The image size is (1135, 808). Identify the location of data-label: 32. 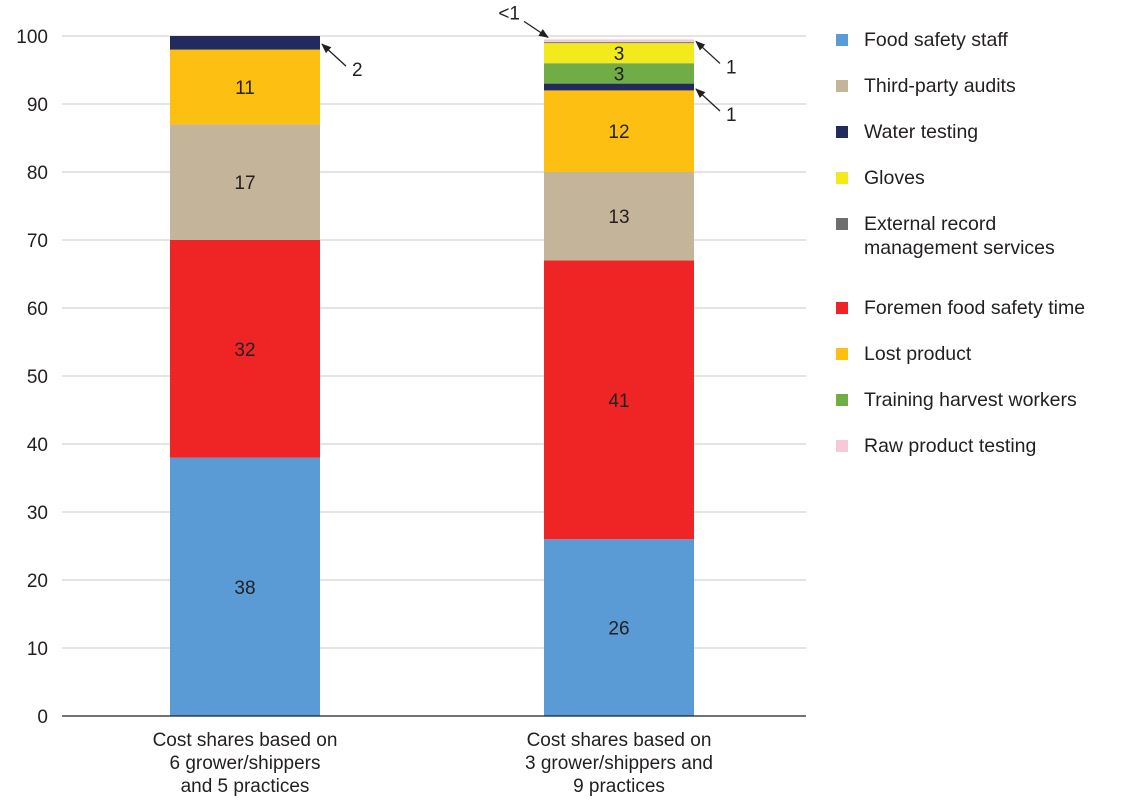
(244, 350).